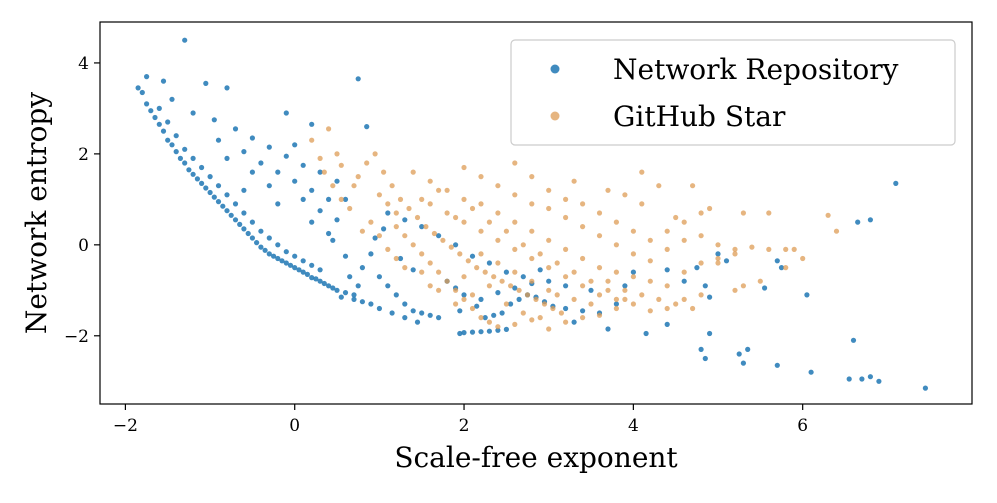 The height and width of the screenshot is (503, 997). Describe the element at coordinates (555, 69) in the screenshot. I see `legend-marker-network-repository` at that location.